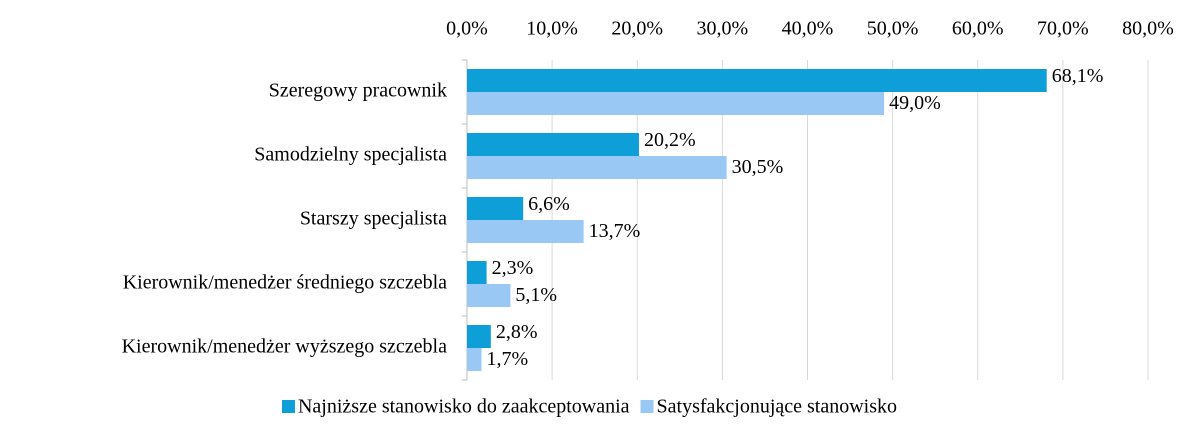  Describe the element at coordinates (507, 359) in the screenshot. I see `value-label: 1,7%` at that location.